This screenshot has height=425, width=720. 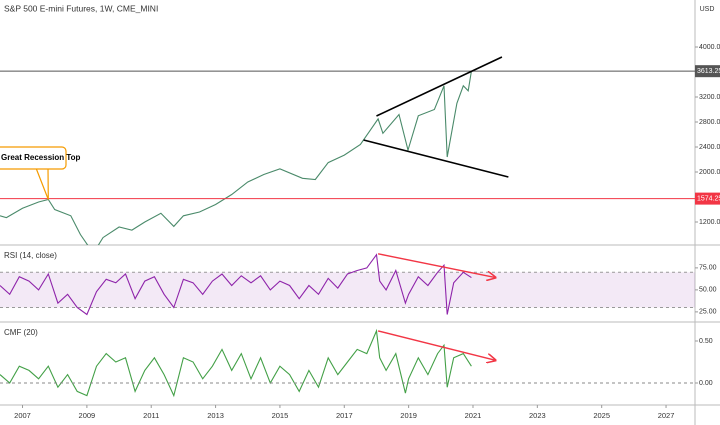 What do you see at coordinates (537, 415) in the screenshot?
I see `x-tick-label: 2023` at bounding box center [537, 415].